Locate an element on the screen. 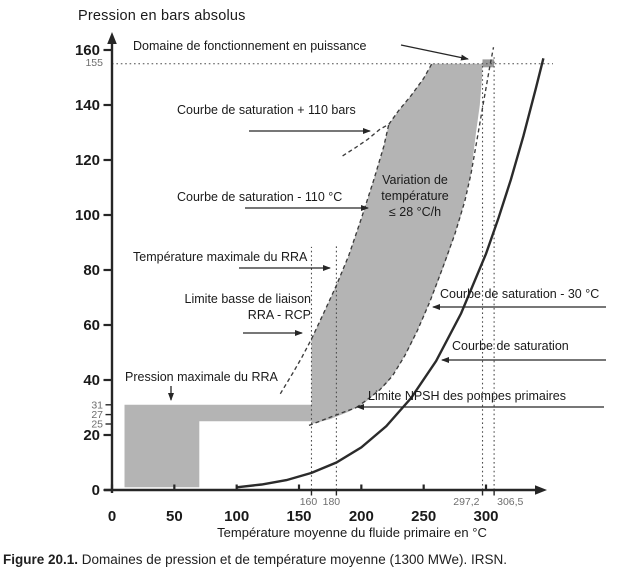 Image resolution: width=635 pixels, height=583 pixels. x-special-label: 160 is located at coordinates (309, 502).